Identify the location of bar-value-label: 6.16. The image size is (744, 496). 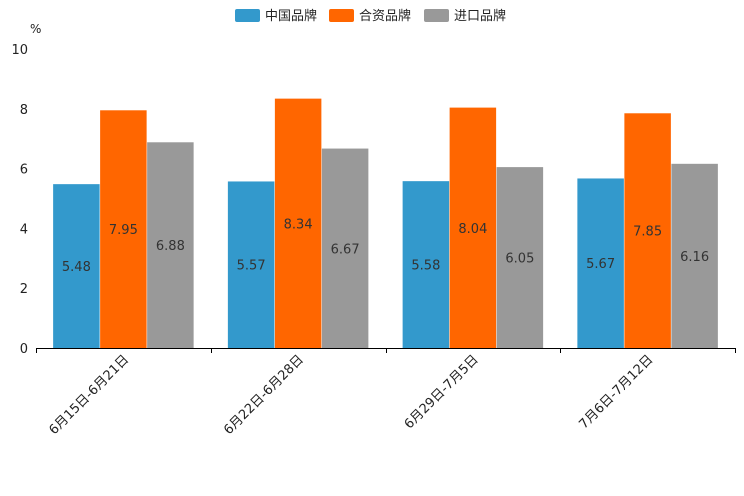
(694, 257).